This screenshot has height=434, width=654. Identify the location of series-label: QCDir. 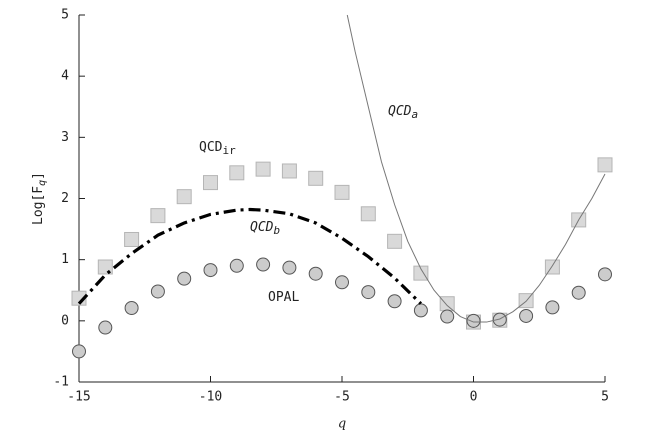
(217, 149).